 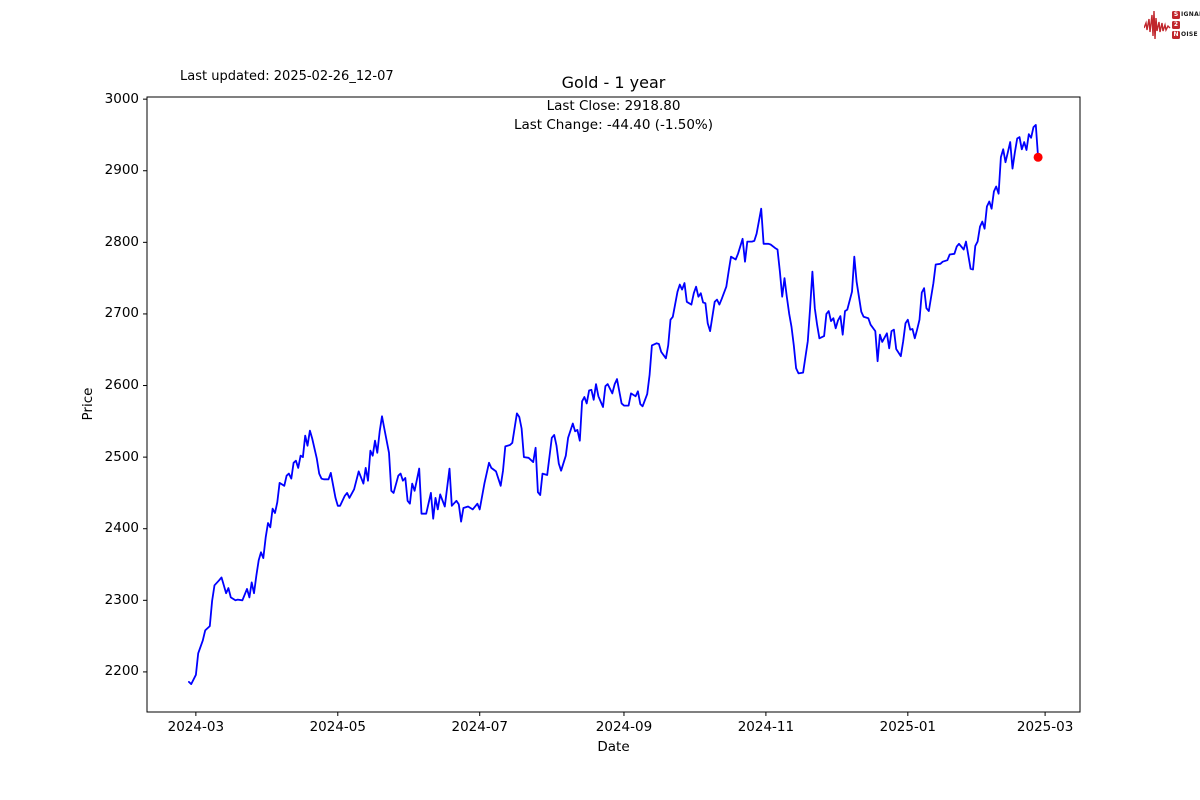 I want to click on y-tick-label: 2300, so click(x=121, y=599).